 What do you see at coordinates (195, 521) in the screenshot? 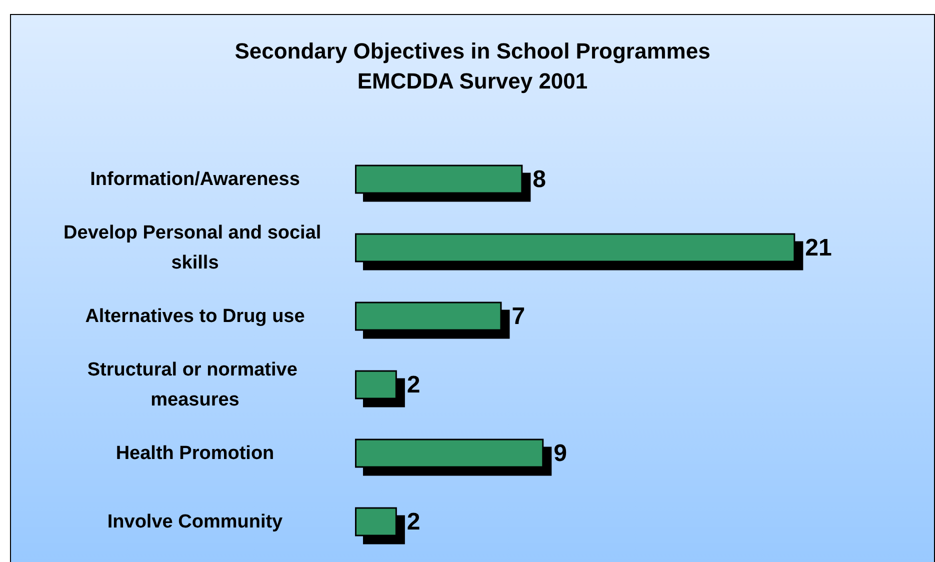
I see `y-tick-label: Involve Community` at bounding box center [195, 521].